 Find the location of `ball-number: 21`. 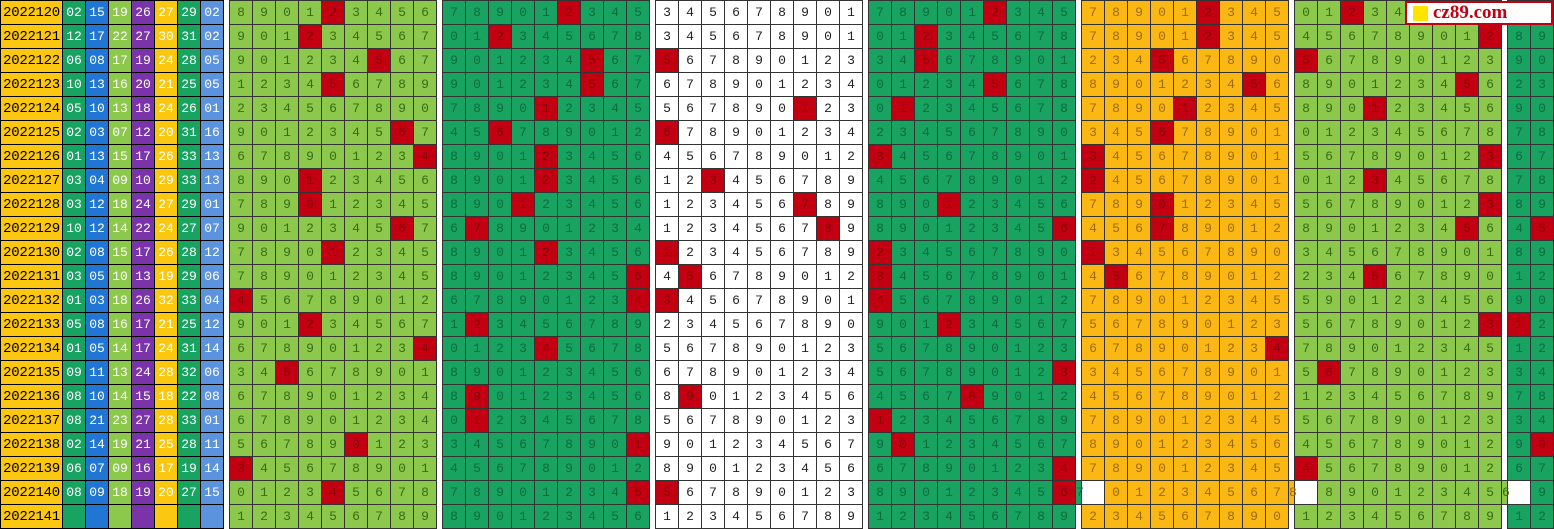

ball-number: 21 is located at coordinates (143, 444).